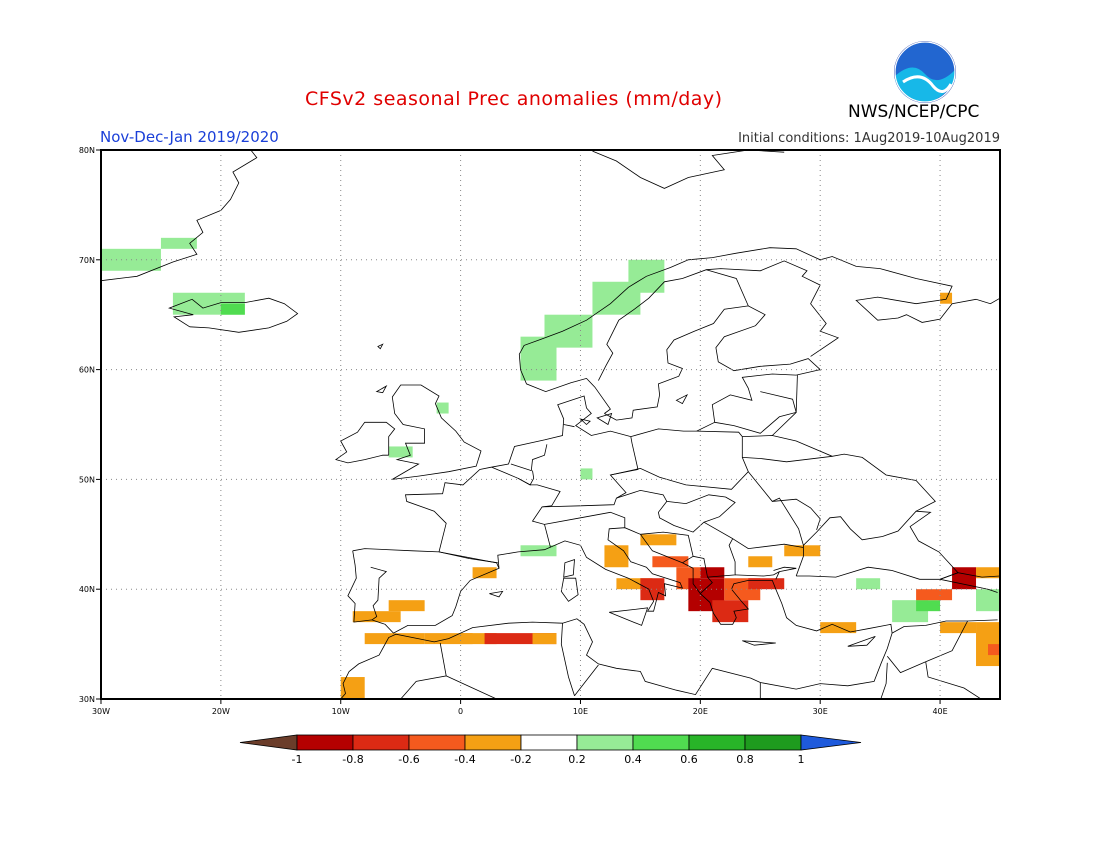 The image size is (1100, 850). Describe the element at coordinates (268, 742) in the screenshot. I see `colorbar-low-arrow` at that location.